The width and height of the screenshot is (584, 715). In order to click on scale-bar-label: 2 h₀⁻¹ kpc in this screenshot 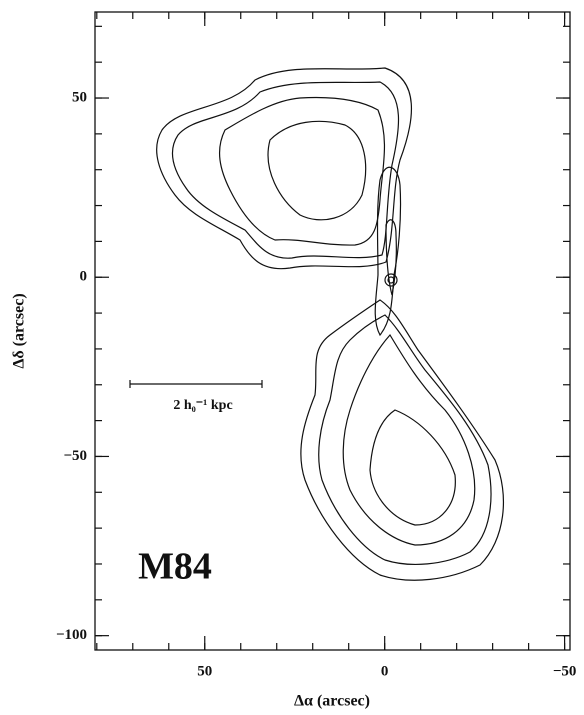, I will do `click(202, 405)`.